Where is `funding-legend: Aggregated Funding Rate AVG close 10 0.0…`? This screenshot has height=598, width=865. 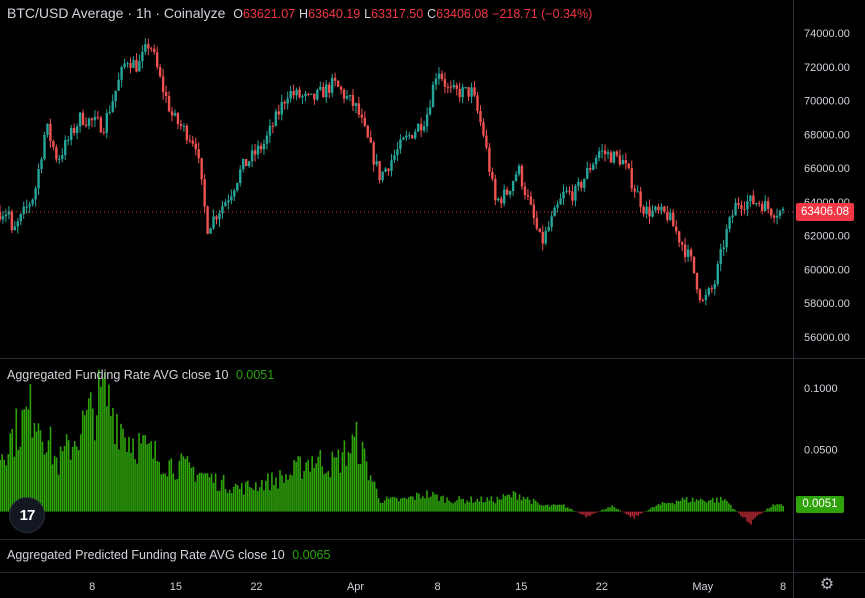 funding-legend: Aggregated Funding Rate AVG close 10 0.0… is located at coordinates (140, 375).